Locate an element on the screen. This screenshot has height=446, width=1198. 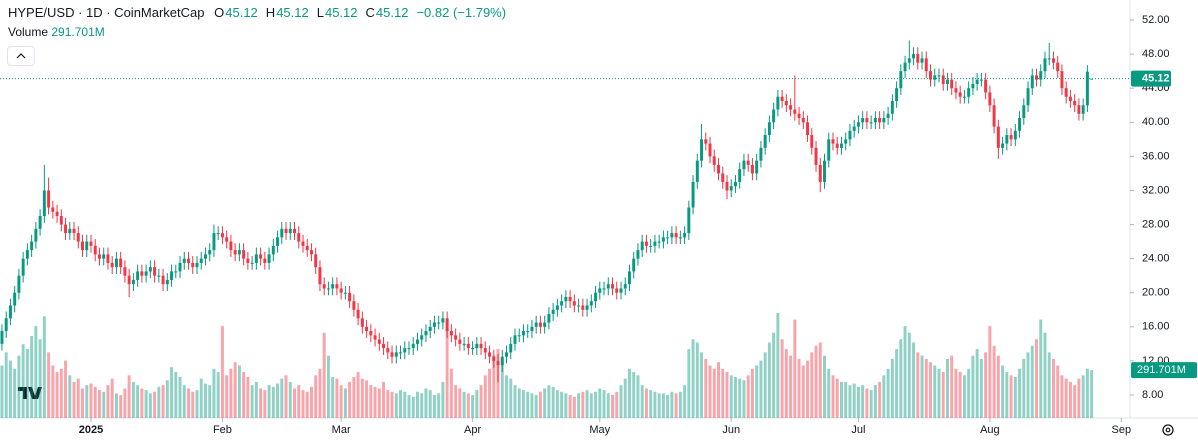
ohlc-letter: L is located at coordinates (320, 12).